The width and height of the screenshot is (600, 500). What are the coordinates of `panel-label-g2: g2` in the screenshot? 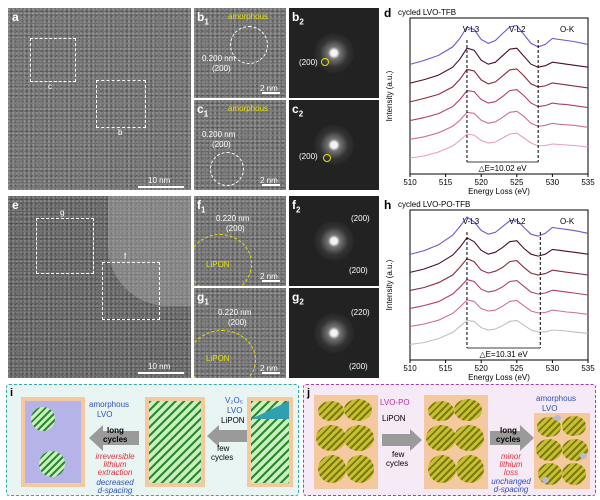 It's located at (298, 298).